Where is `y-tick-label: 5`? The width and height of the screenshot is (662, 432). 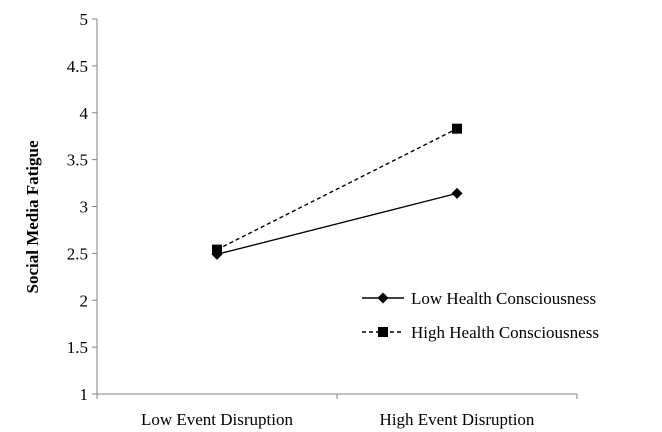
y-tick-label: 5 is located at coordinates (84, 19).